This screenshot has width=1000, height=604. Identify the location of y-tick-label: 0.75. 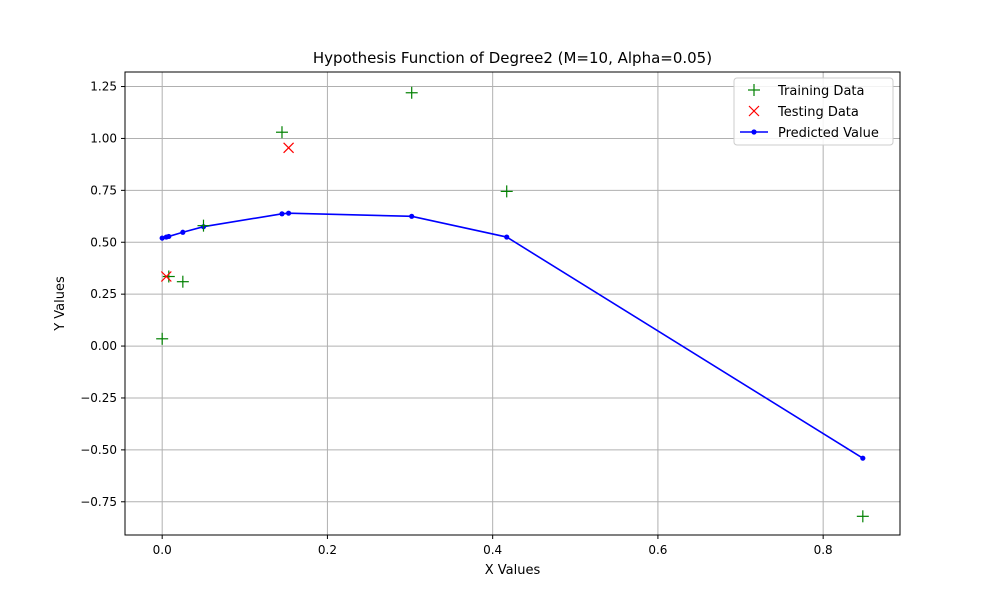
(103, 190).